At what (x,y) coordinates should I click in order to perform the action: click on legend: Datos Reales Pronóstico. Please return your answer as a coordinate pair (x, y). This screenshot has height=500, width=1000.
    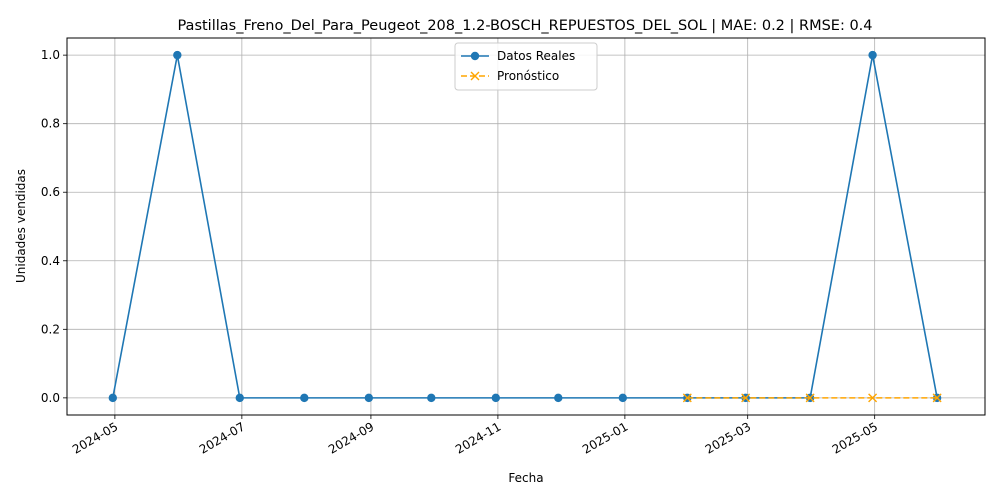
    Looking at the image, I should click on (526, 66).